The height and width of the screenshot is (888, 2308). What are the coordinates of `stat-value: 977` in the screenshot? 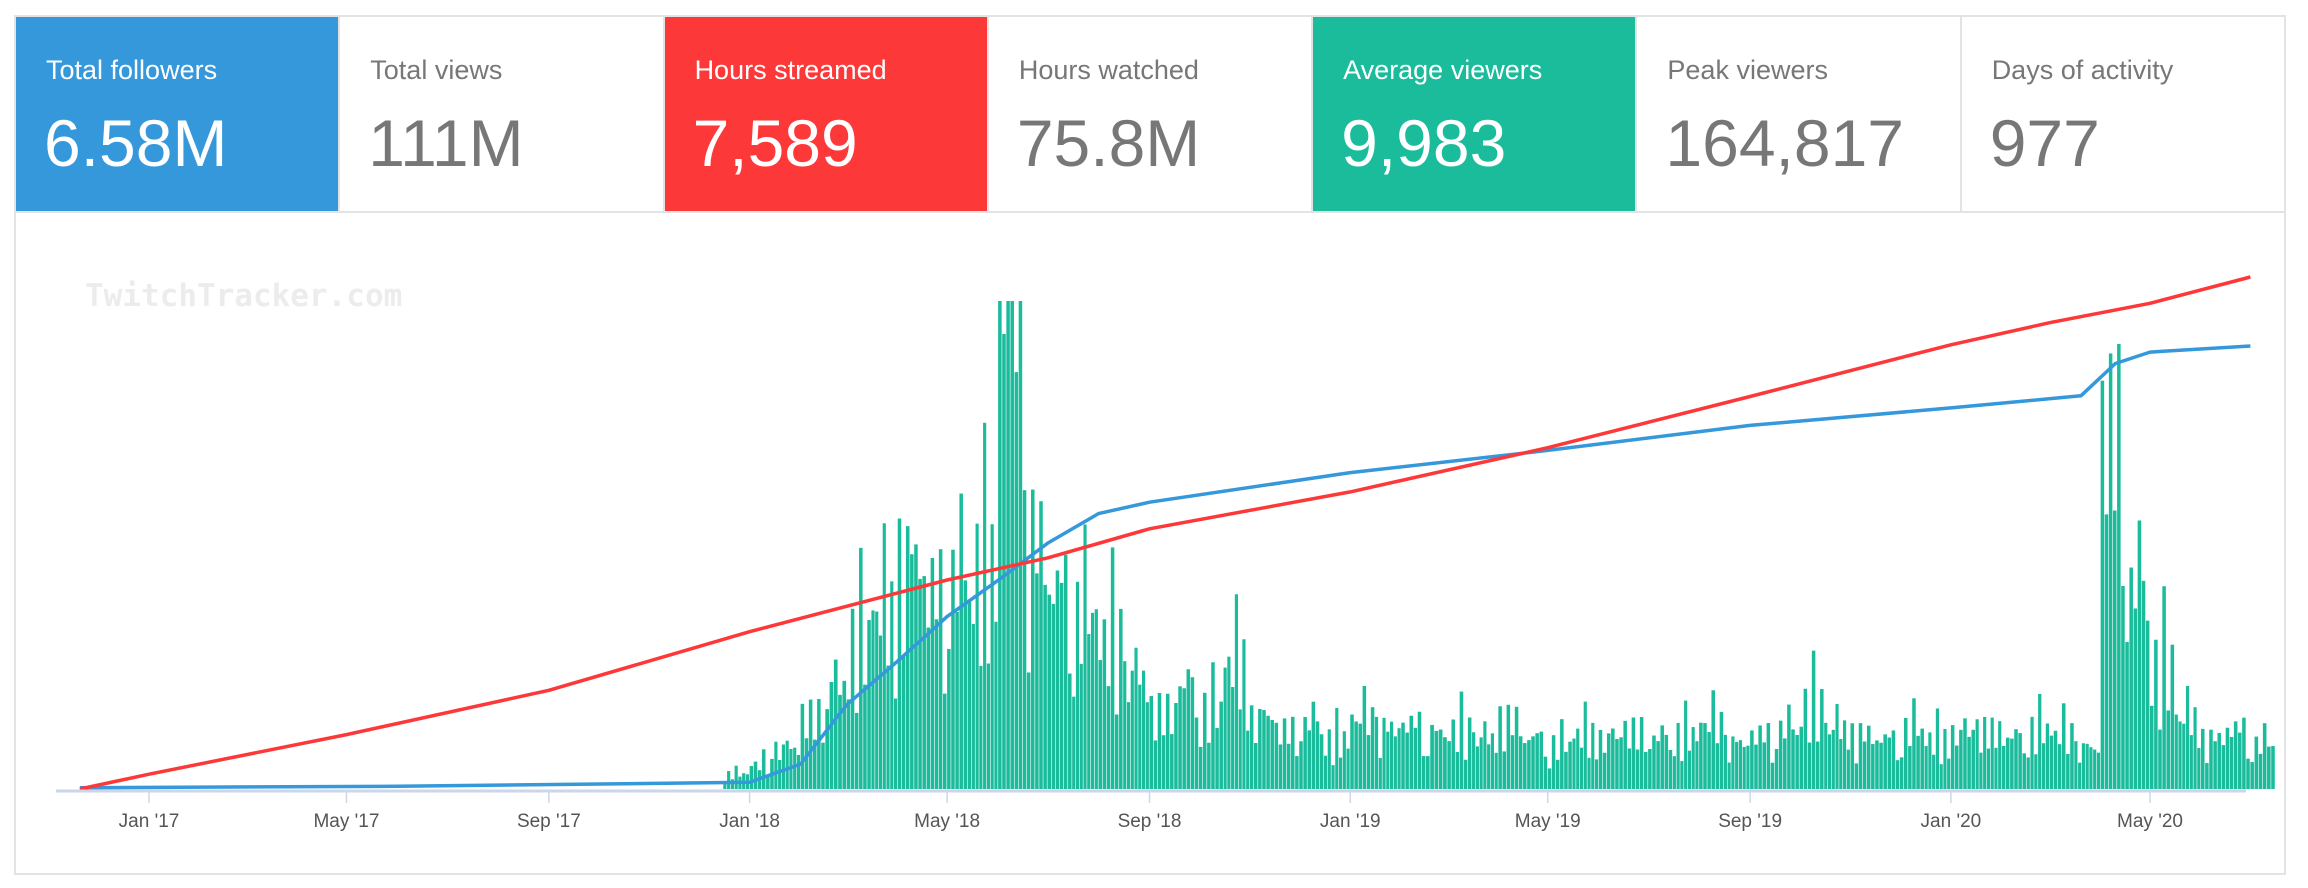 It's located at (2044, 143).